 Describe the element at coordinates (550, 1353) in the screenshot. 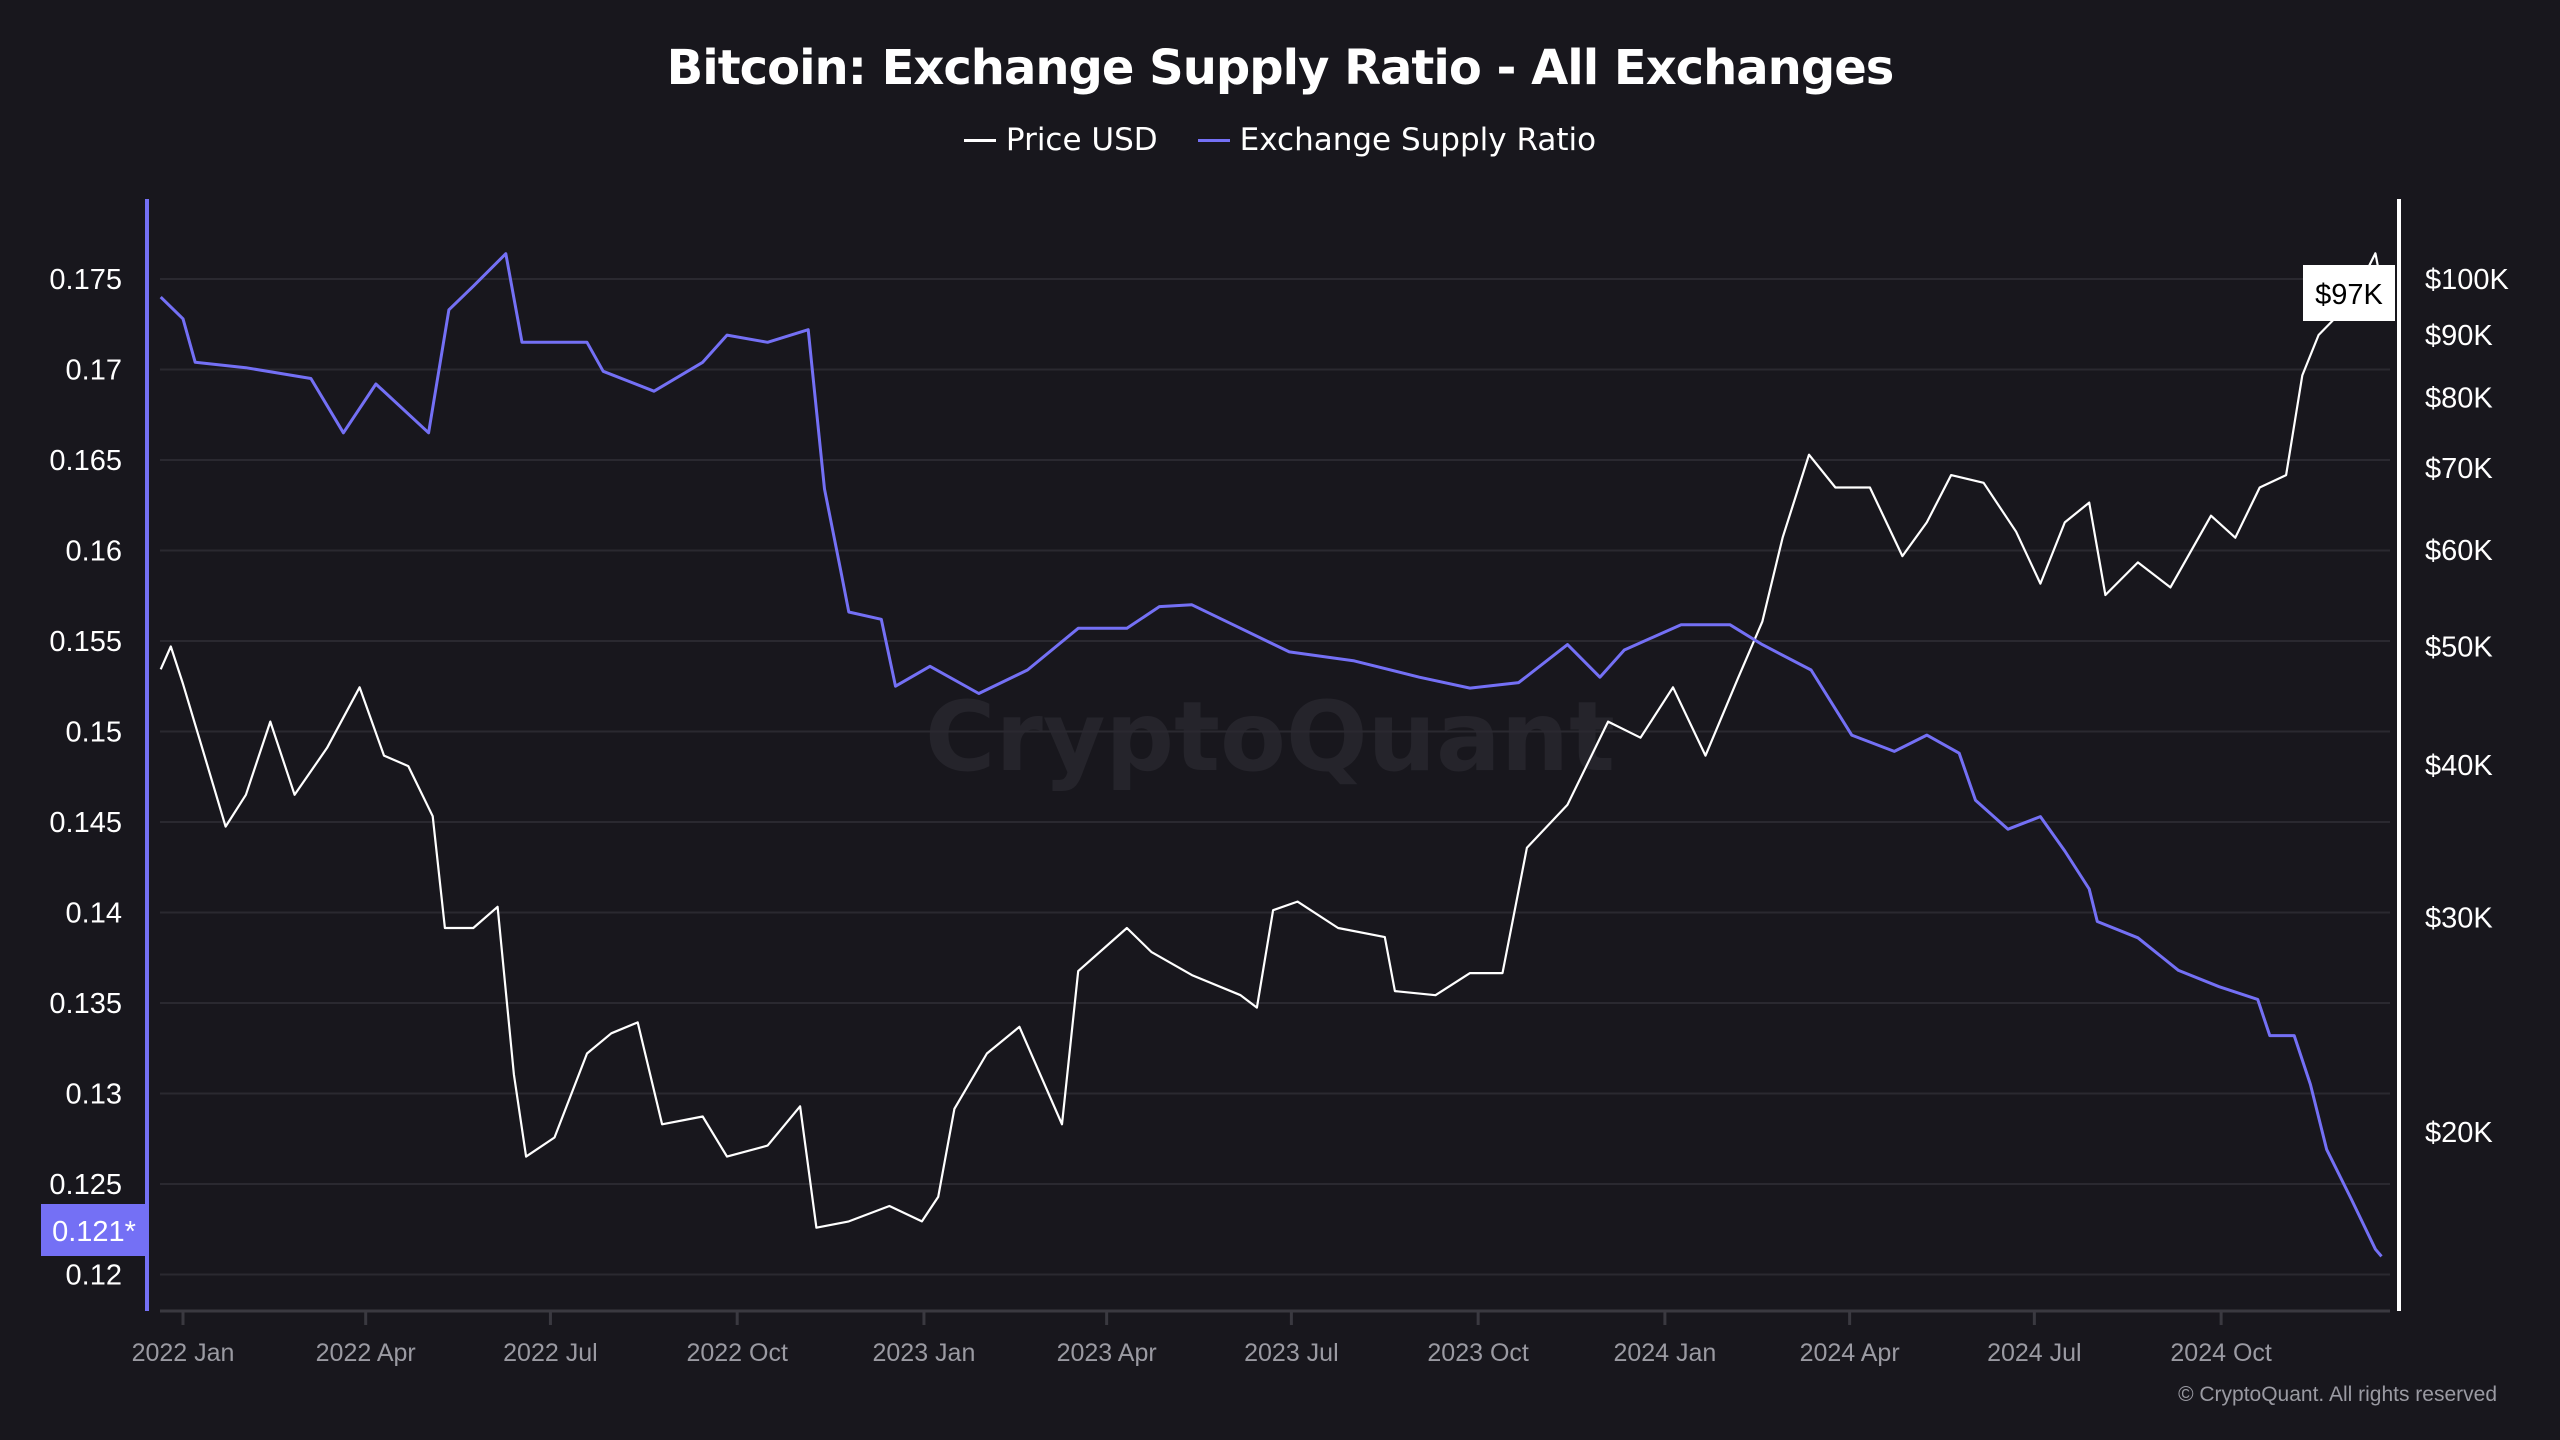

I see `x-tick-label: 2022 Jul` at that location.